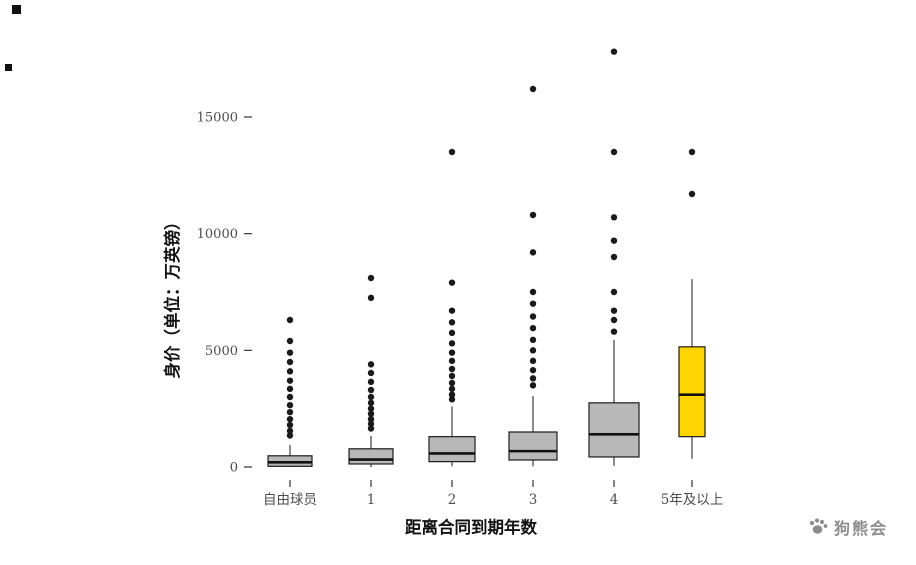 Image resolution: width=916 pixels, height=565 pixels. I want to click on x-axis-tick-label: 自由球员, so click(290, 500).